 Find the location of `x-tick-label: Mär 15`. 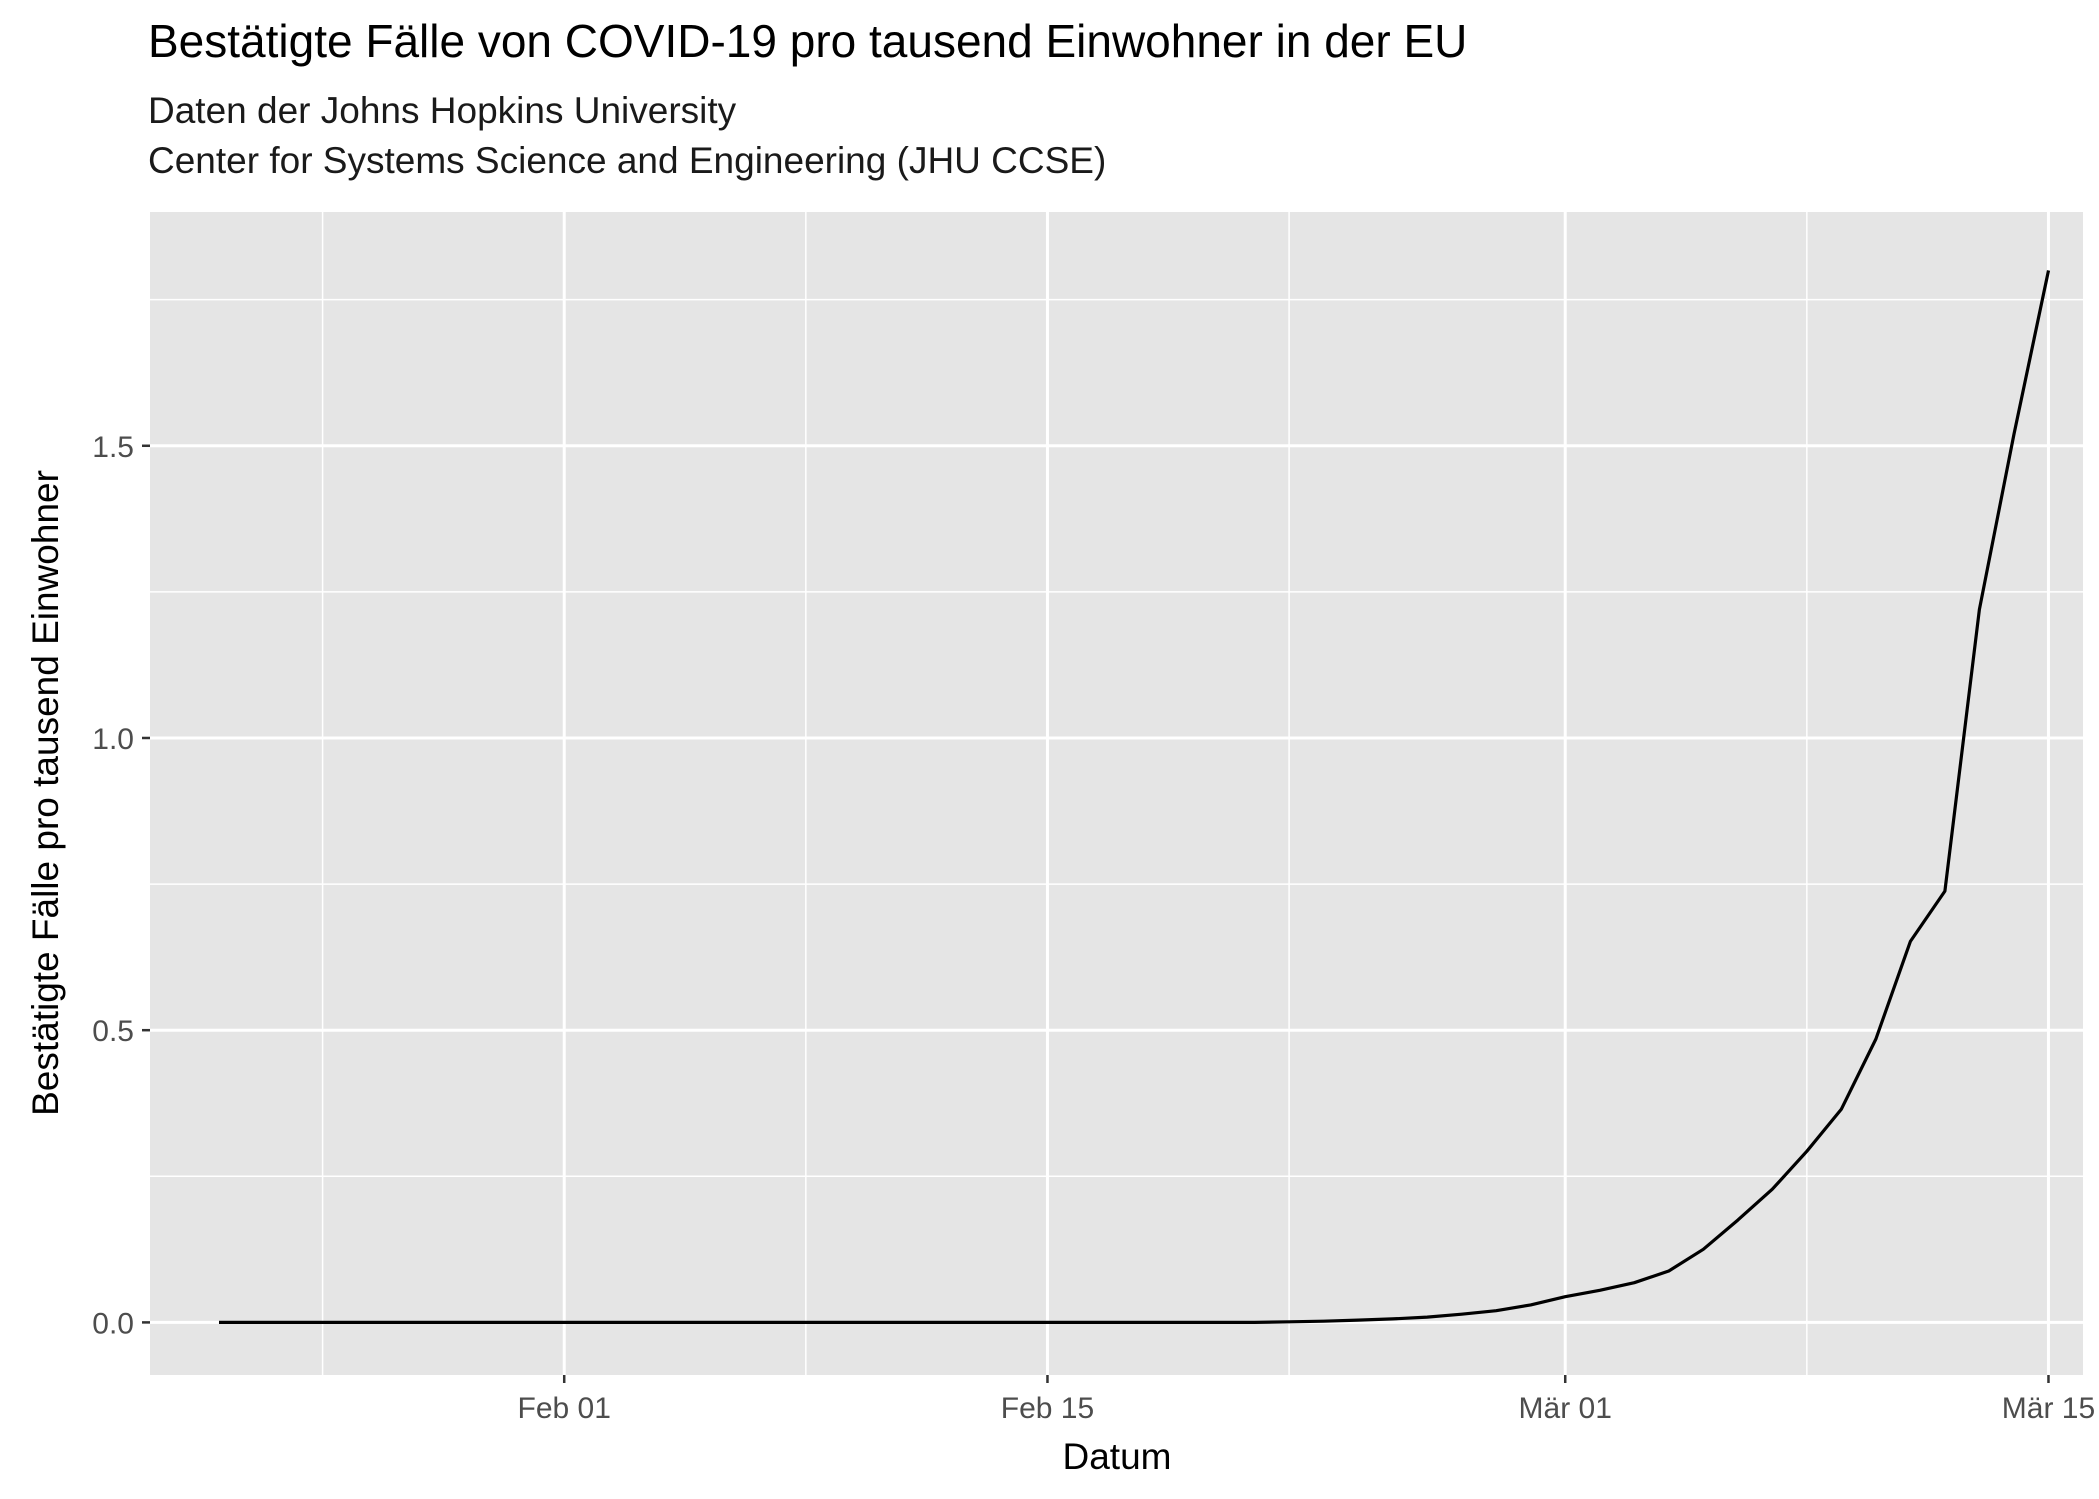

x-tick-label: Mär 15 is located at coordinates (2048, 1408).